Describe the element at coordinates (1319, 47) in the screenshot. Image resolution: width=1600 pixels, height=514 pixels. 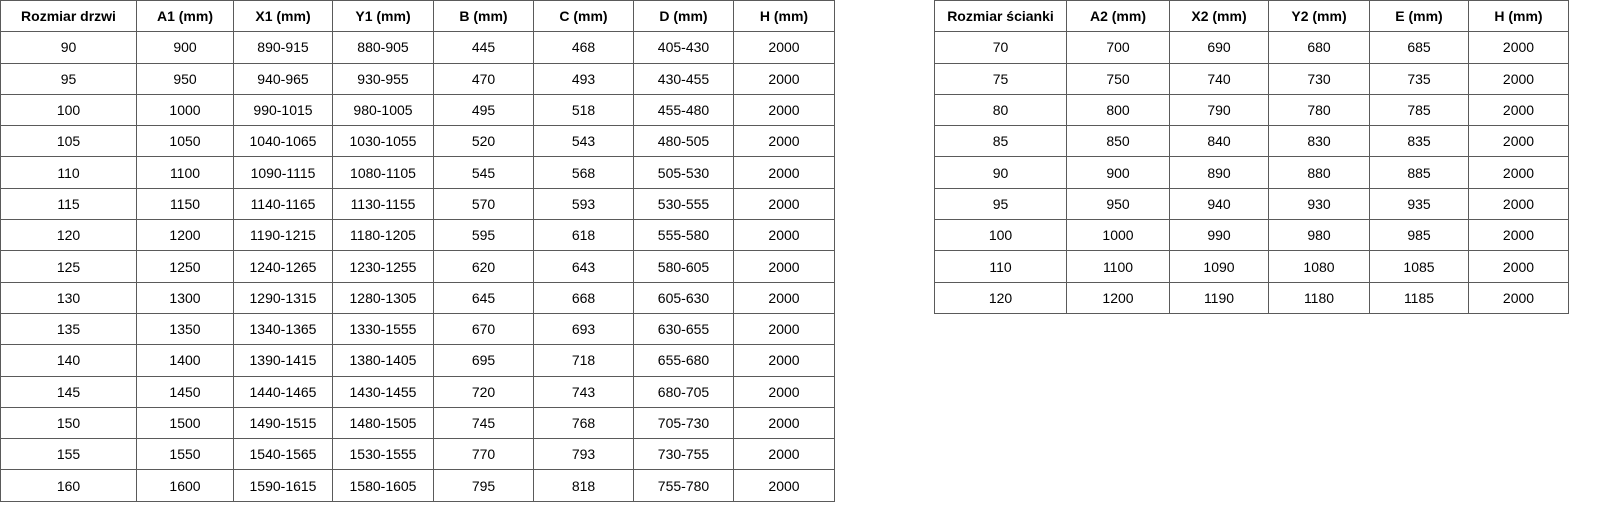
I see `table-cell: 680` at that location.